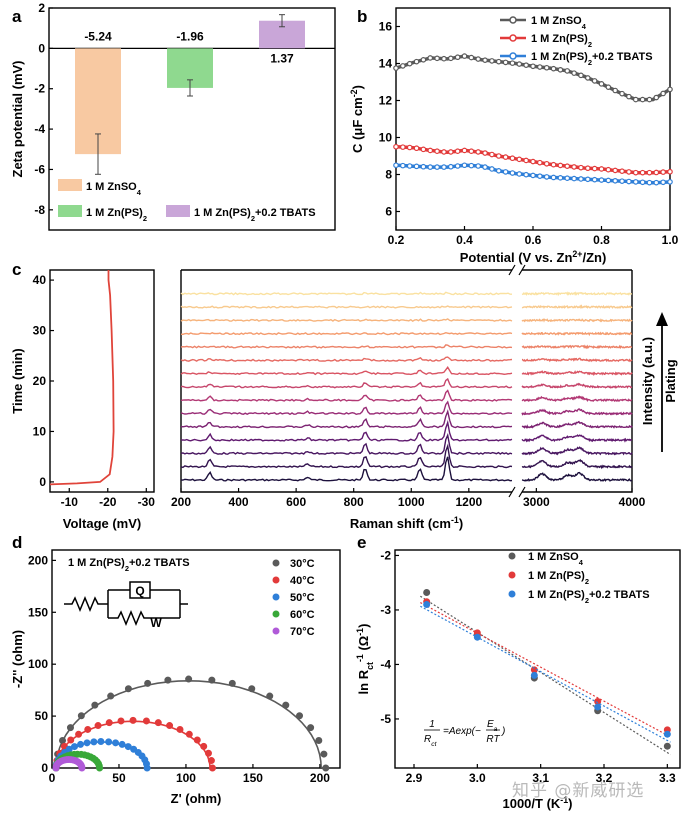  What do you see at coordinates (196, 659) in the screenshot?
I see `plot-frame` at bounding box center [196, 659].